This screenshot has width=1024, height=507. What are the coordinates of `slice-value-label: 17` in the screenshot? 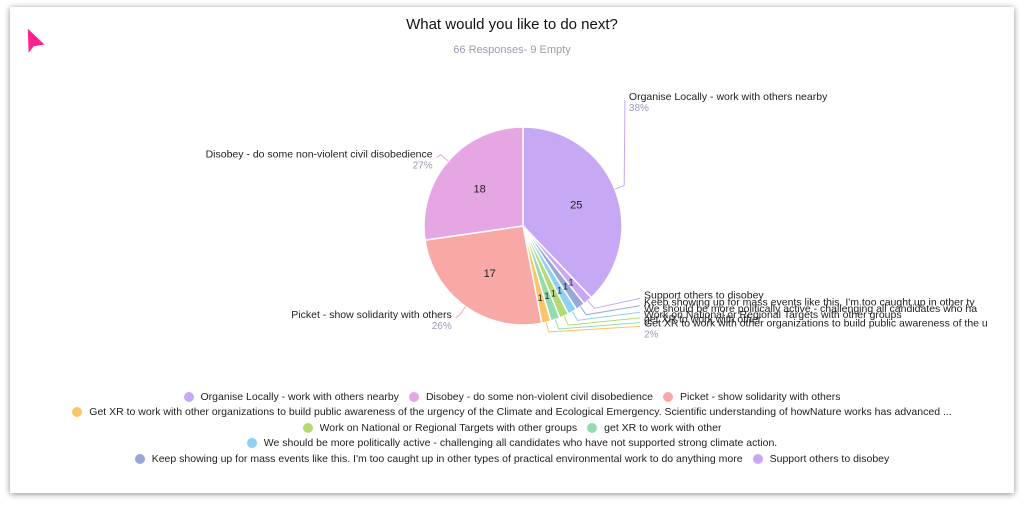 It's located at (490, 274).